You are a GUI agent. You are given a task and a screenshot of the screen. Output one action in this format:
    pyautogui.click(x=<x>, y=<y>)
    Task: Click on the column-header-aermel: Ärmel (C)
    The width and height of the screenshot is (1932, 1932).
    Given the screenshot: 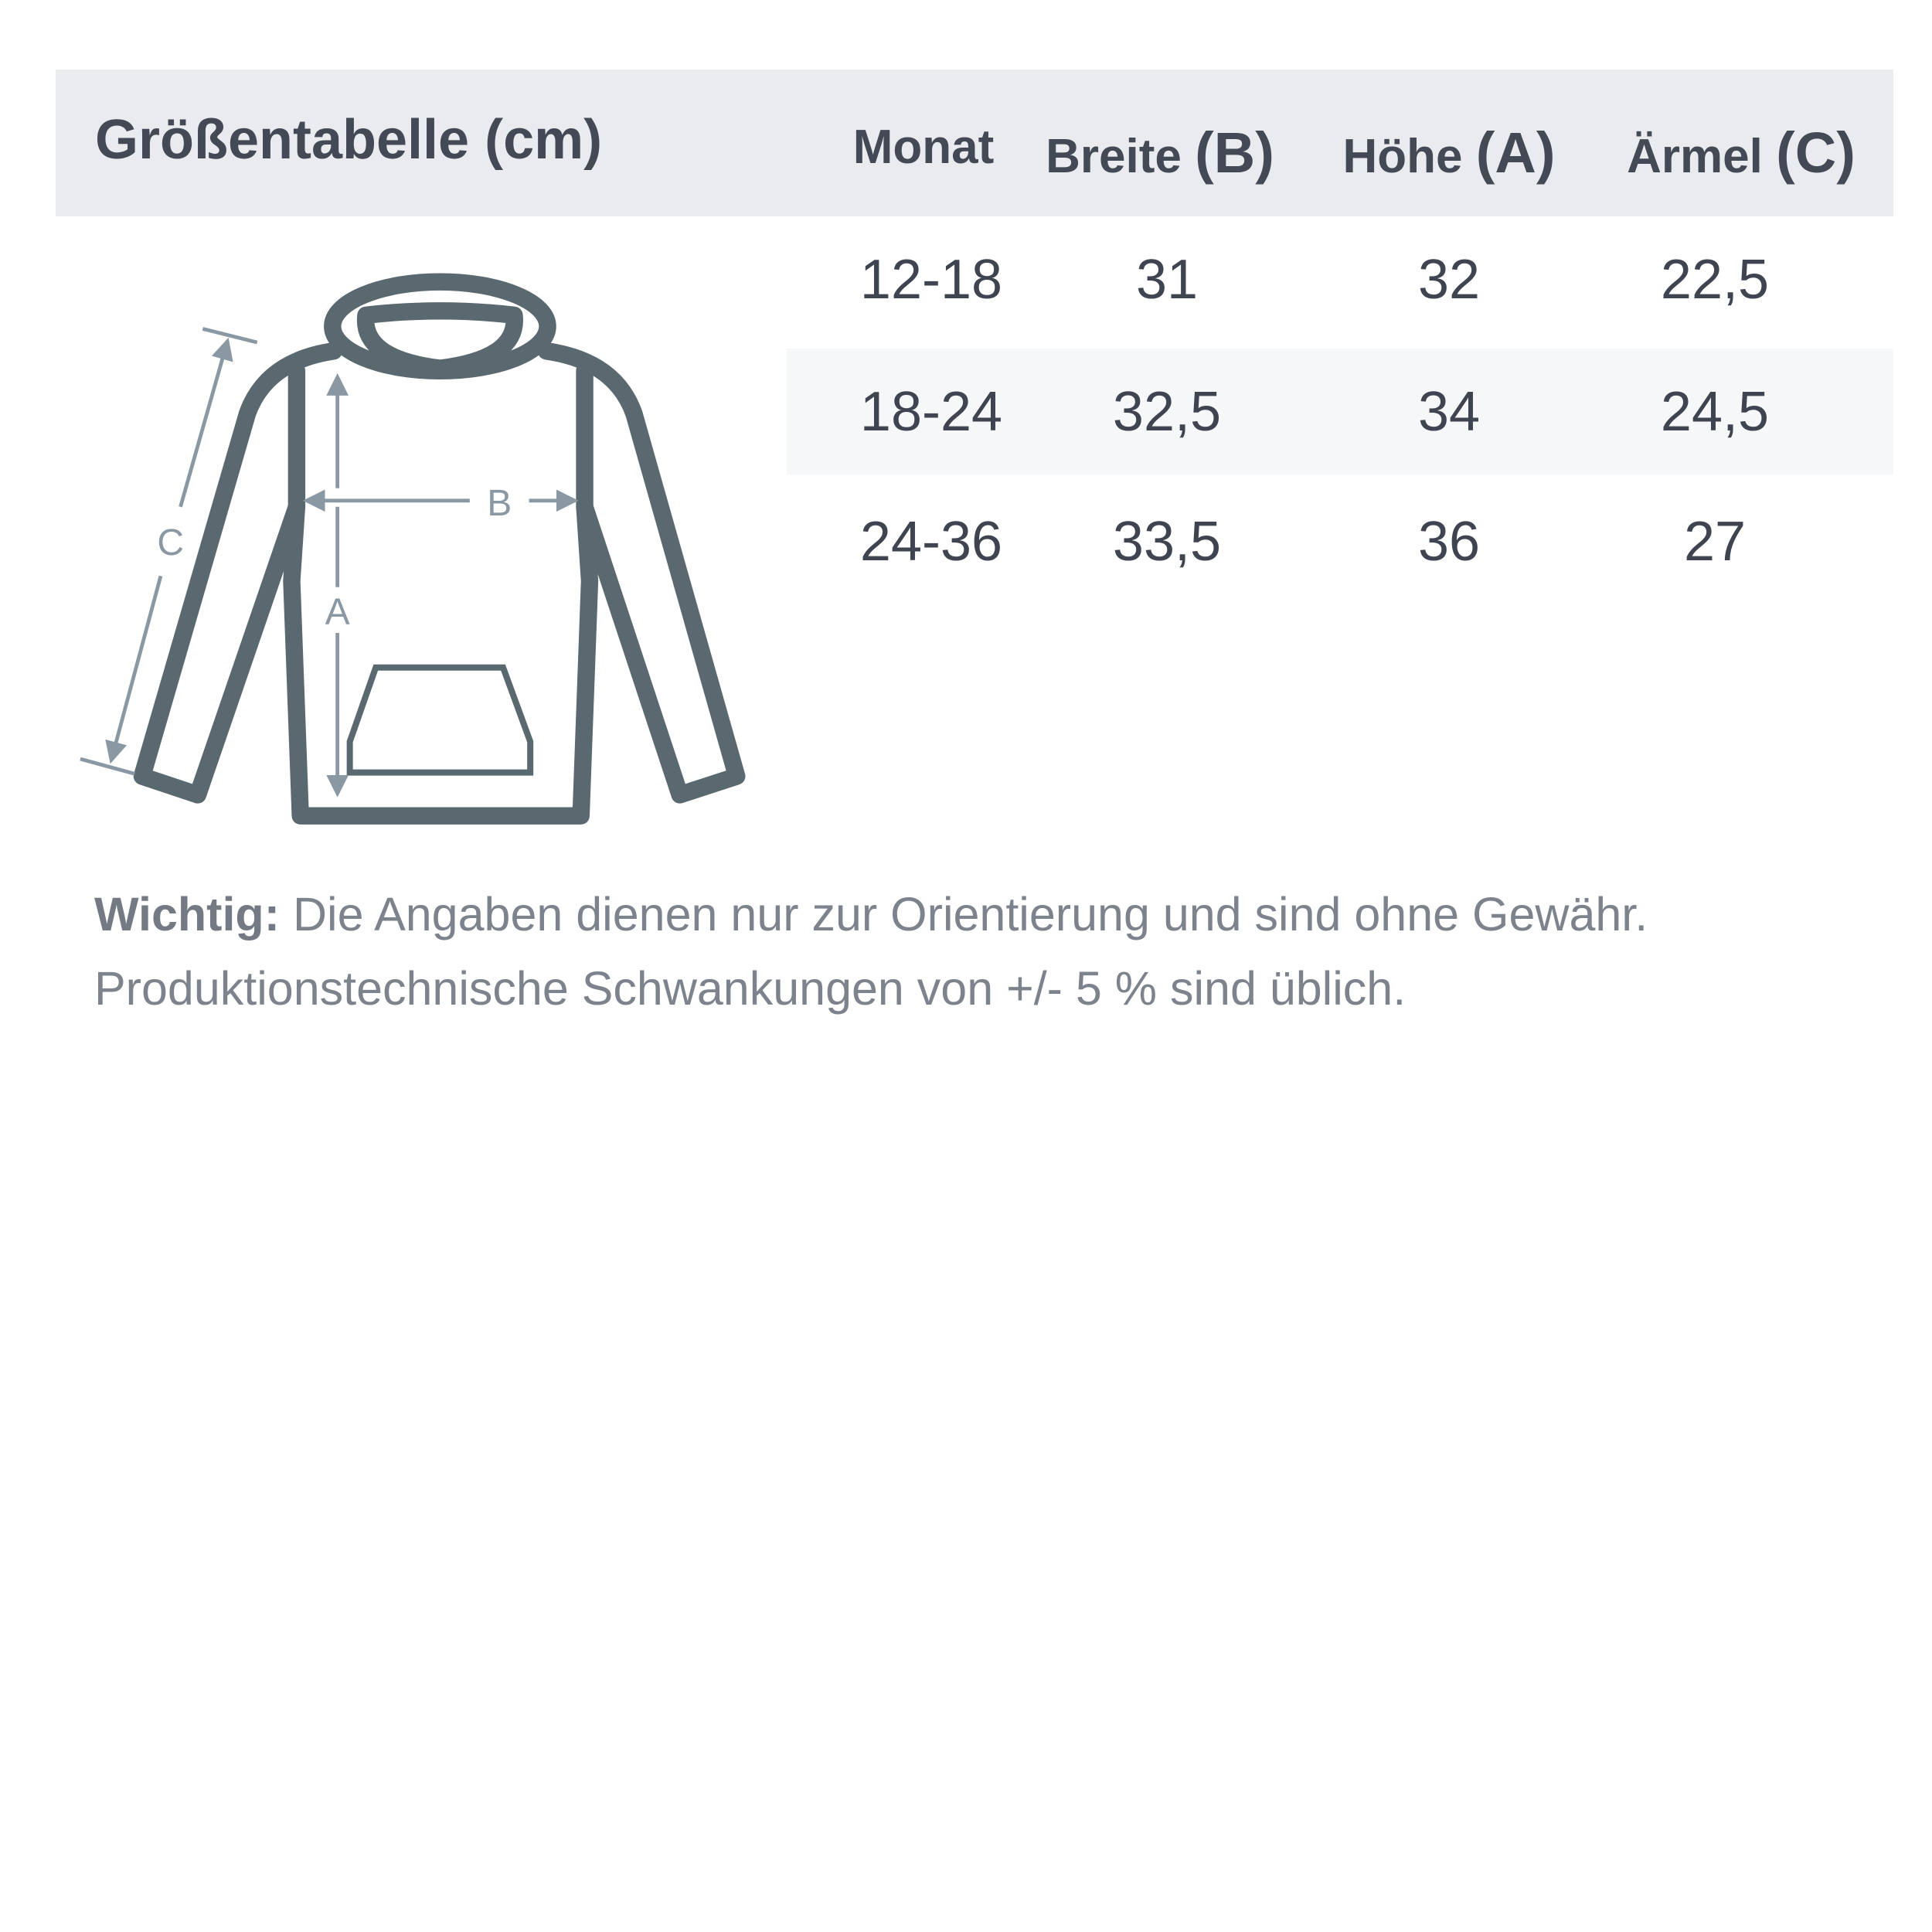 What is the action you would take?
    pyautogui.click(x=1741, y=153)
    